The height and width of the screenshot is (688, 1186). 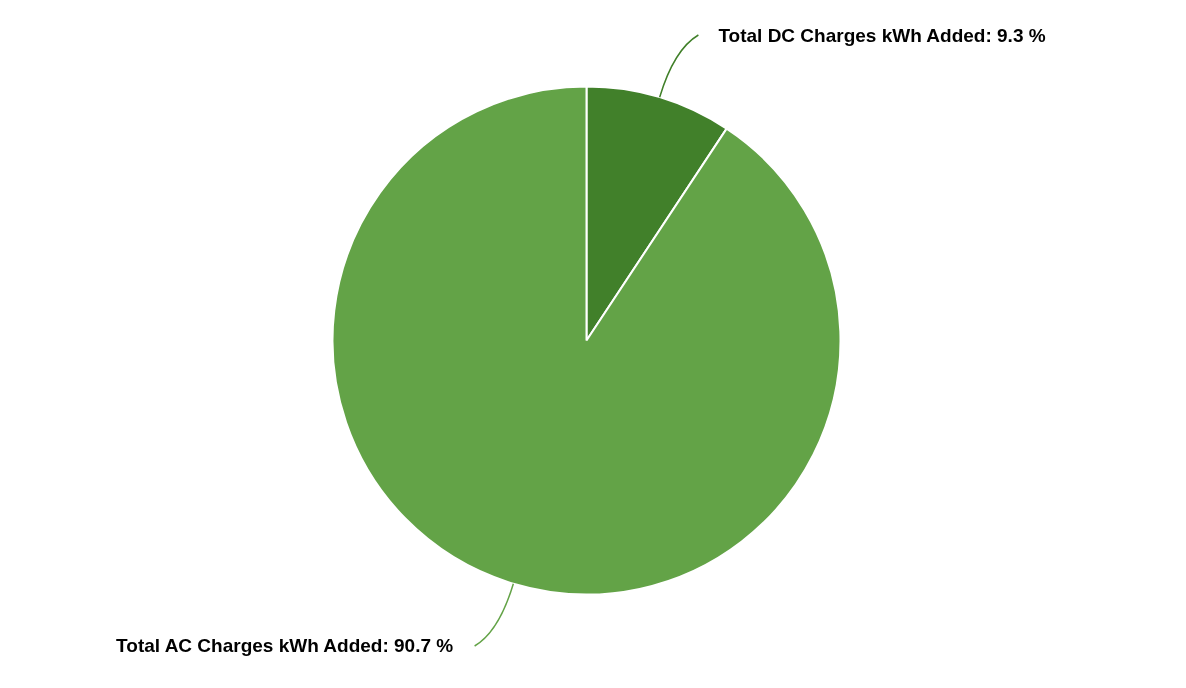 What do you see at coordinates (882, 35) in the screenshot?
I see `slice-label: Total DC Charges kWh Added: 9.3 %` at bounding box center [882, 35].